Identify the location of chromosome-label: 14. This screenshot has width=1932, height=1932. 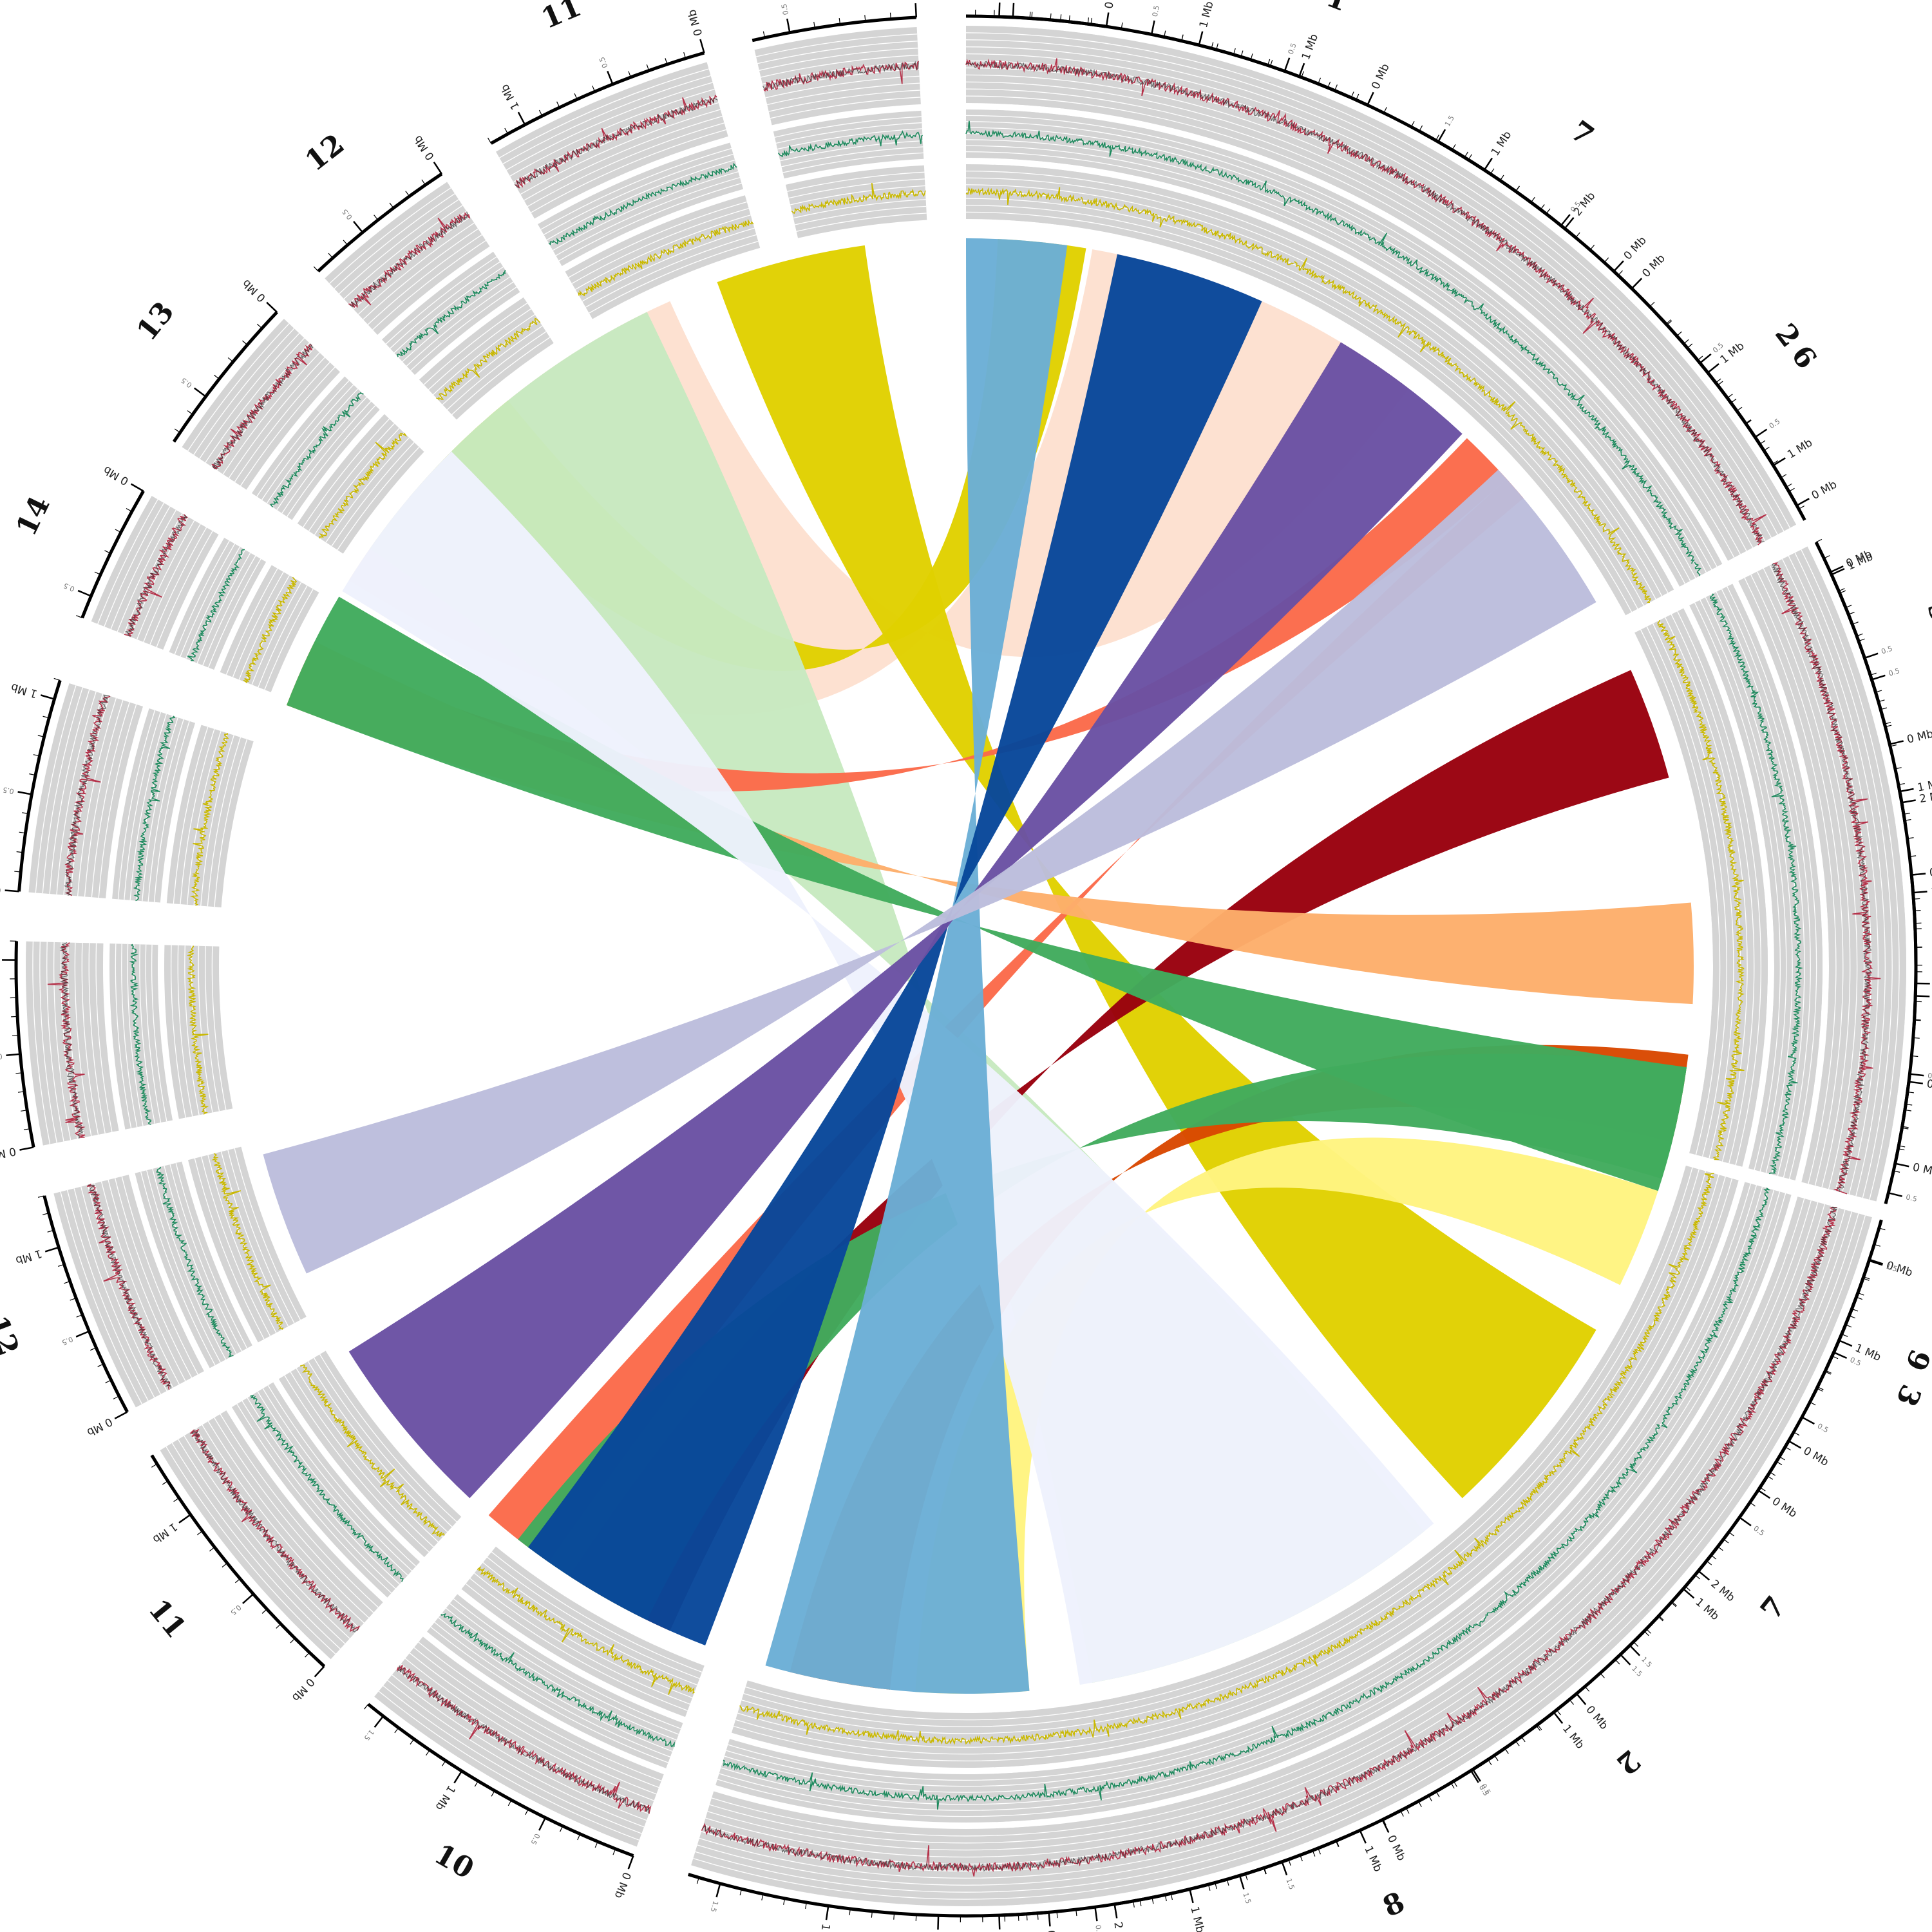
(34, 516).